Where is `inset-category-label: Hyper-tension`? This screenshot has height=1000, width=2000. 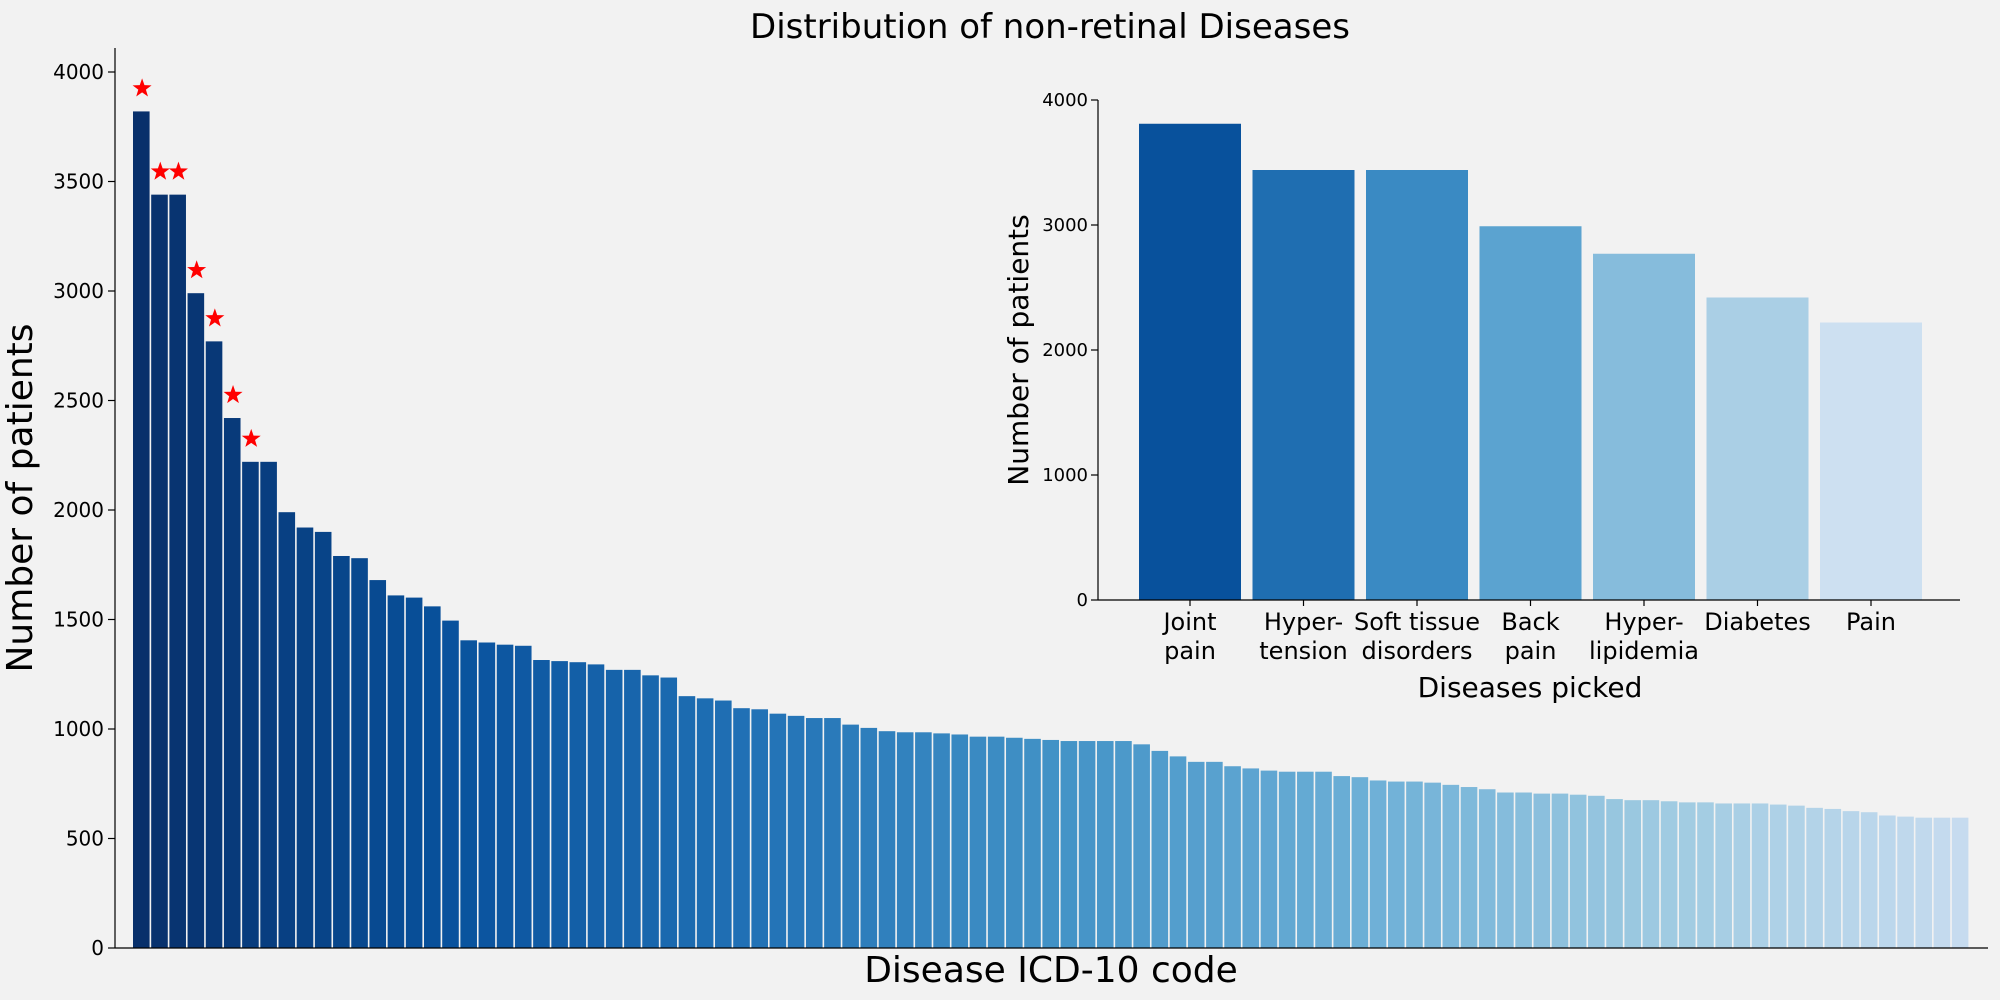
inset-category-label: Hyper-tension is located at coordinates (1303, 636).